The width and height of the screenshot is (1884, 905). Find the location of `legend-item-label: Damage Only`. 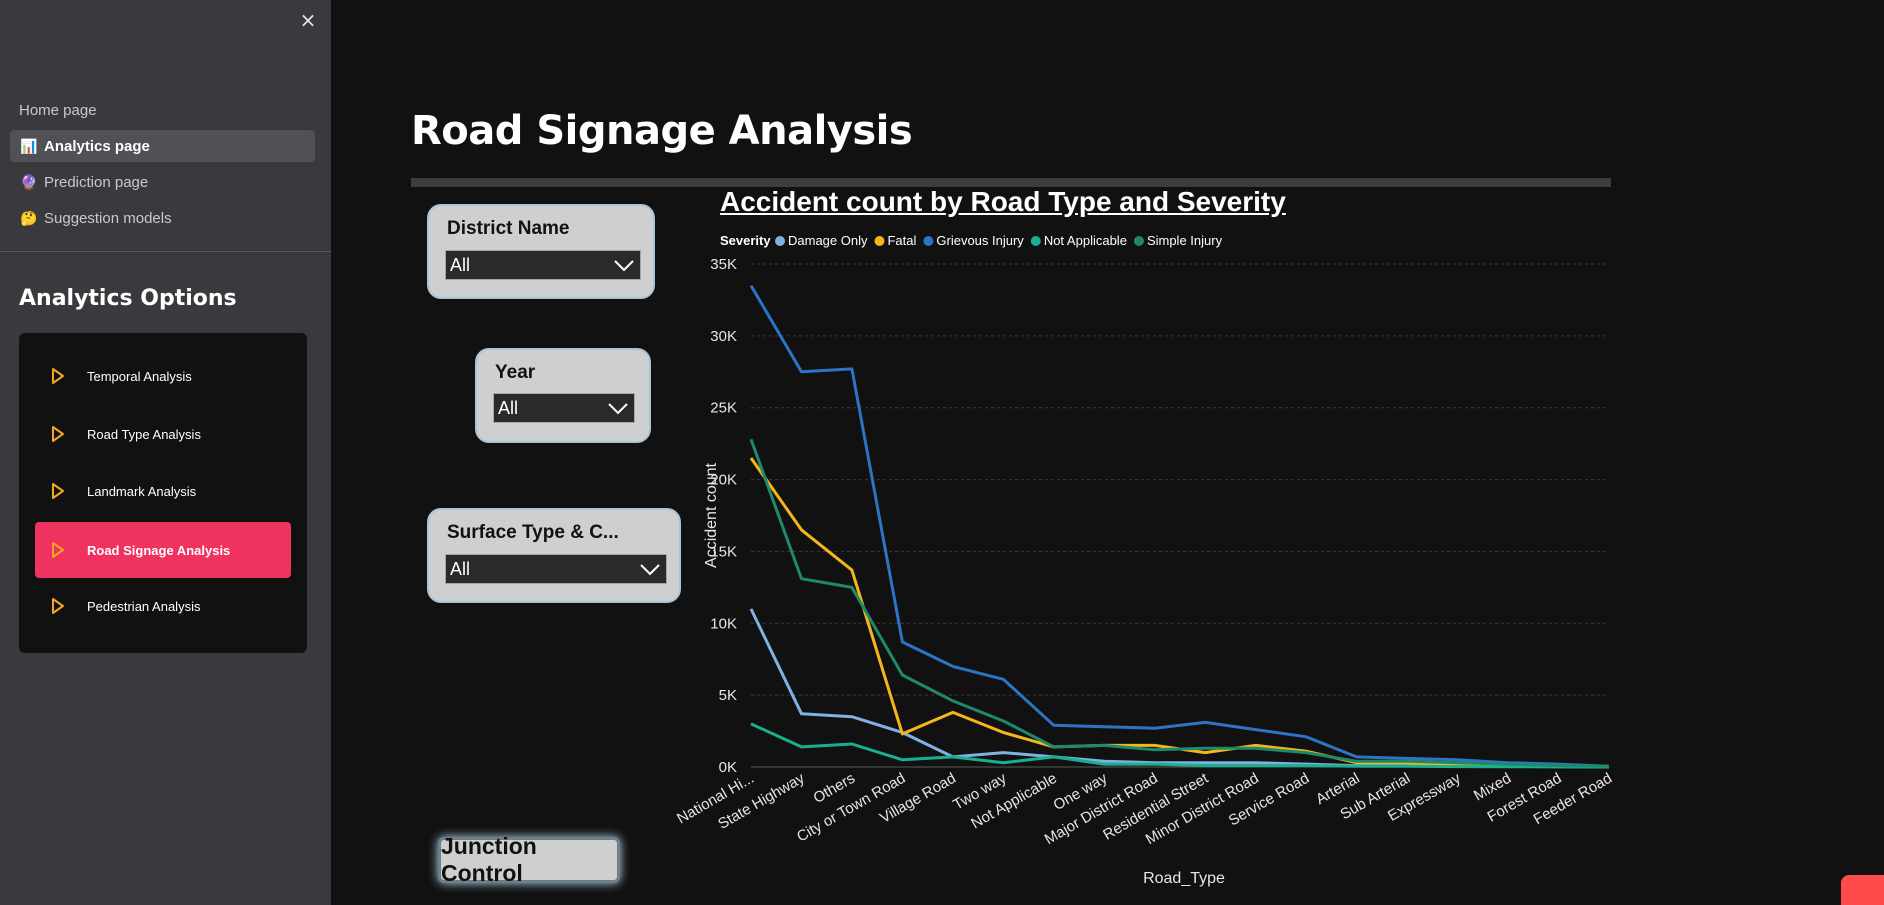

legend-item-label: Damage Only is located at coordinates (828, 240).